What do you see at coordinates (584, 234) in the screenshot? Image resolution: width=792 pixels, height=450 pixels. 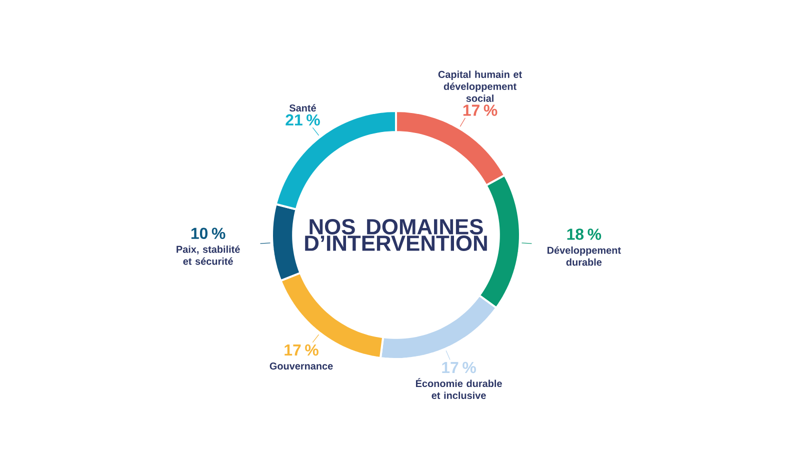 I see `data-label: 18 %` at bounding box center [584, 234].